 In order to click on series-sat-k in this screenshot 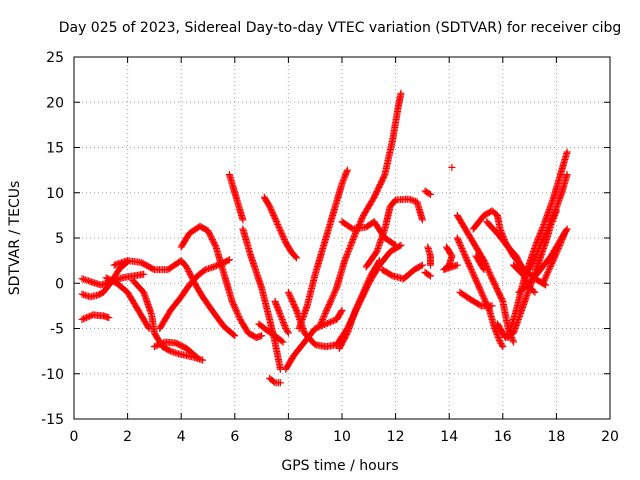, I will do `click(261, 299)`.